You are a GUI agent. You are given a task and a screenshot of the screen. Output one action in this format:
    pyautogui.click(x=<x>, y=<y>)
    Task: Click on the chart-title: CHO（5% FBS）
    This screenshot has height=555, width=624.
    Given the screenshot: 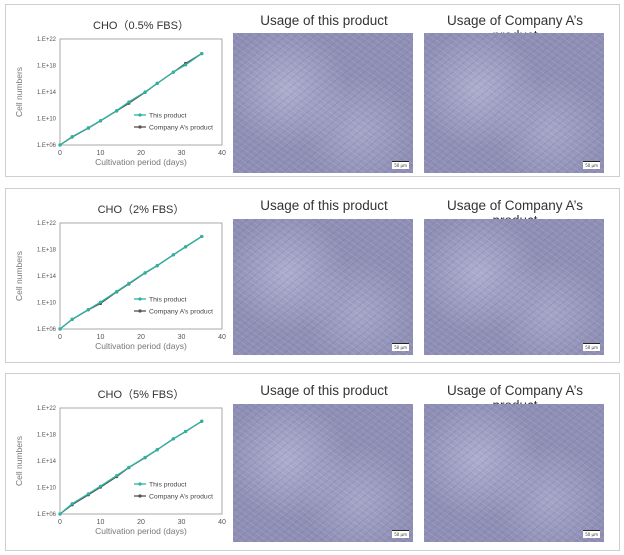 What is the action you would take?
    pyautogui.click(x=141, y=394)
    